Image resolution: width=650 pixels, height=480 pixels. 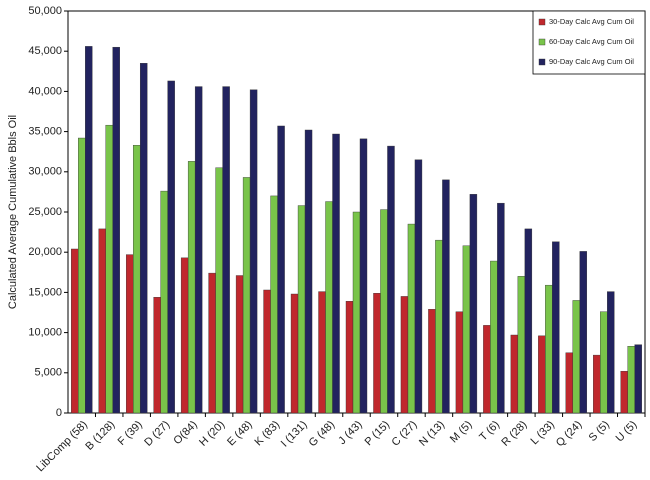 What do you see at coordinates (45, 91) in the screenshot?
I see `y-tick-label: 40,000` at bounding box center [45, 91].